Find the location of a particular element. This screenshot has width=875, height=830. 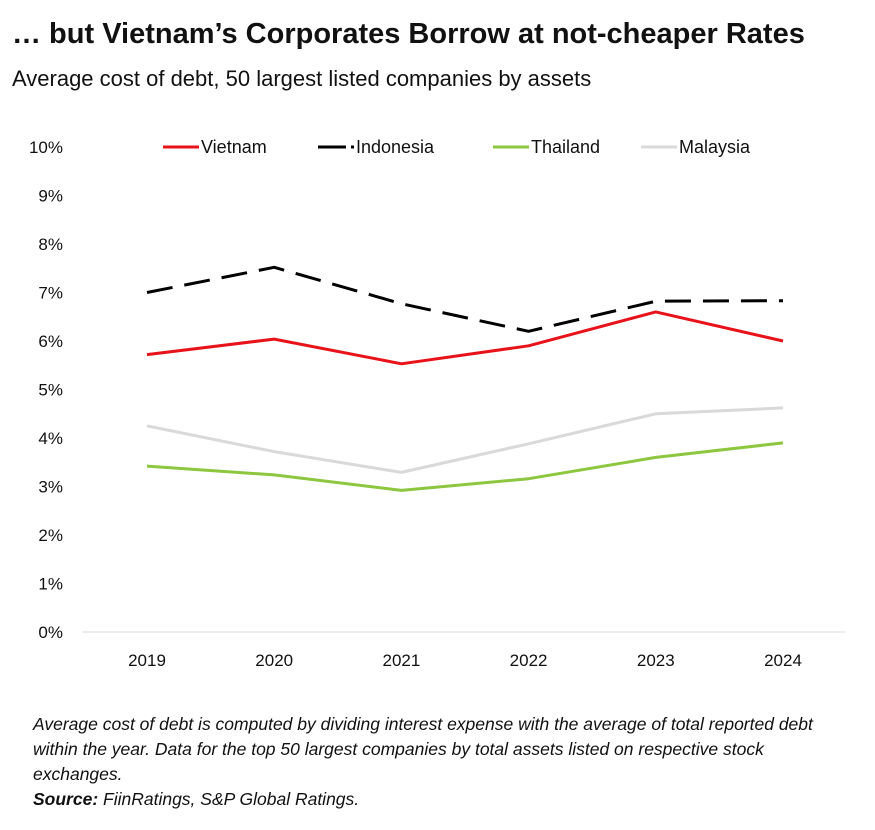

series-line-vietnam is located at coordinates (465, 338).